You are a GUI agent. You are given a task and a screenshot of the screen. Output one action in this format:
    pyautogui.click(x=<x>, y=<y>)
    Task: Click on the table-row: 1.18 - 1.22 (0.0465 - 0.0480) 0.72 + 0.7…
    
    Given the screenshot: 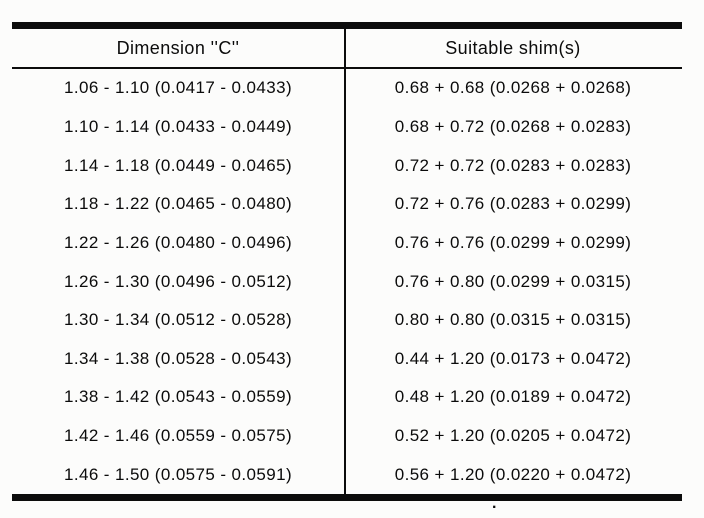 What is the action you would take?
    pyautogui.click(x=347, y=204)
    